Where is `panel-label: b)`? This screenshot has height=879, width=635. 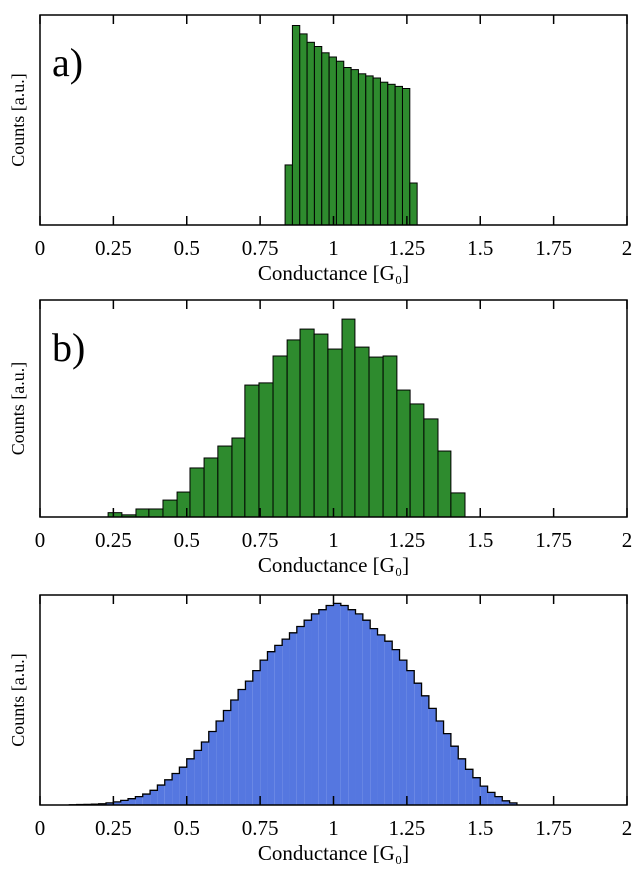 panel-label: b) is located at coordinates (68, 347).